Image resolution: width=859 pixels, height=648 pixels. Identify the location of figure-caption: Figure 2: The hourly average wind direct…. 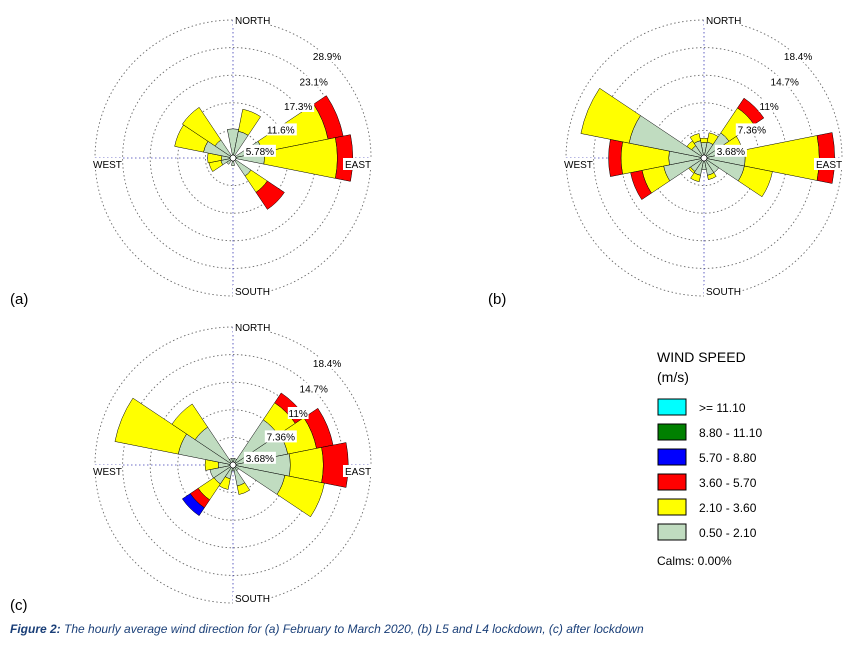
(327, 629).